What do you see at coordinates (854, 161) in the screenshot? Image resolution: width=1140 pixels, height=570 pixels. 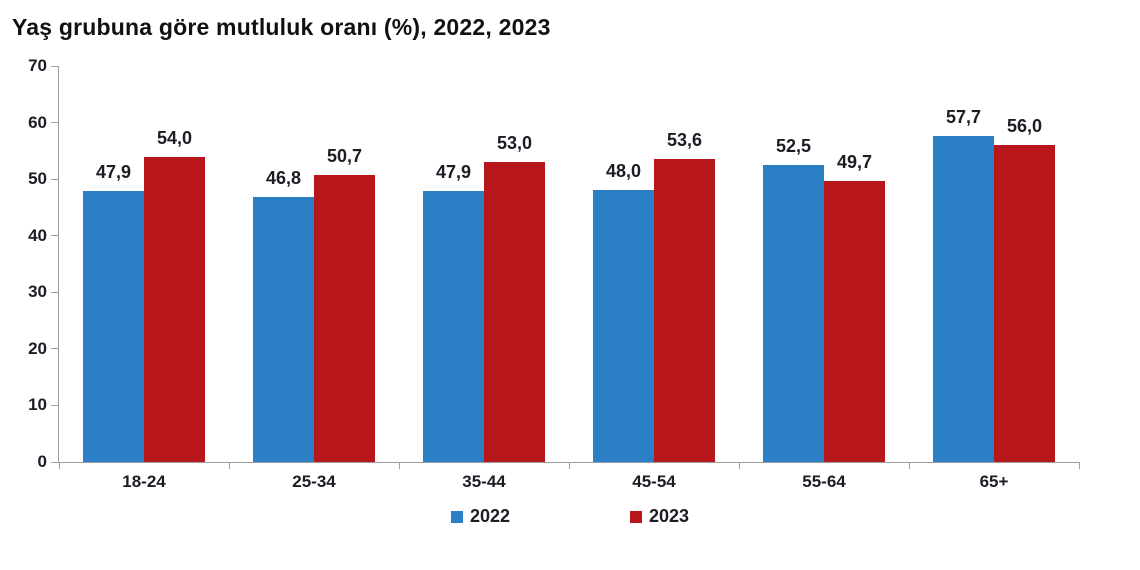 I see `bar-value-label-2023-55-64: 49,7` at bounding box center [854, 161].